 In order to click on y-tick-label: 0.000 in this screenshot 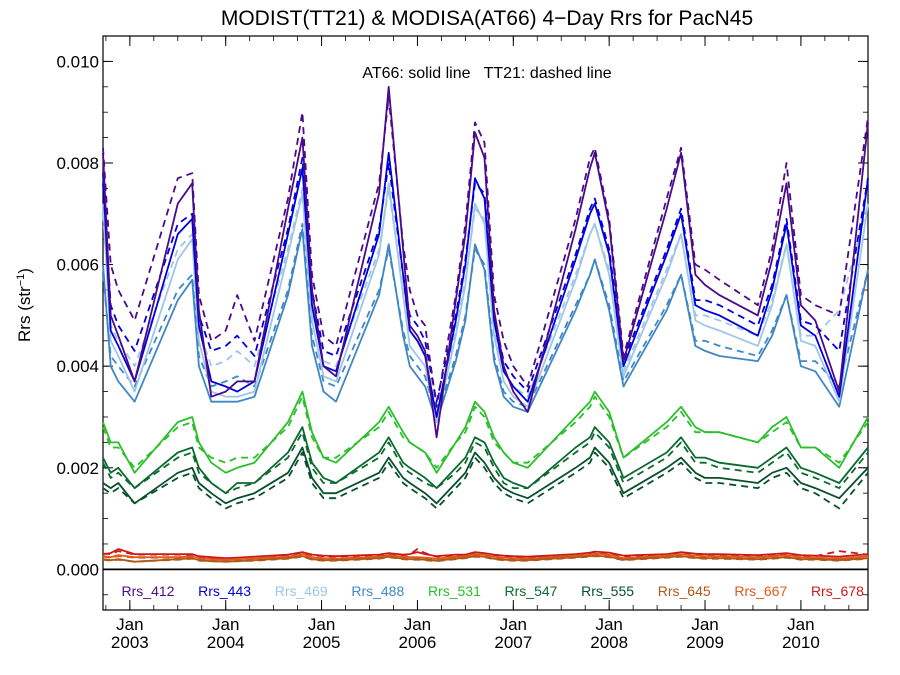, I will do `click(77, 569)`.